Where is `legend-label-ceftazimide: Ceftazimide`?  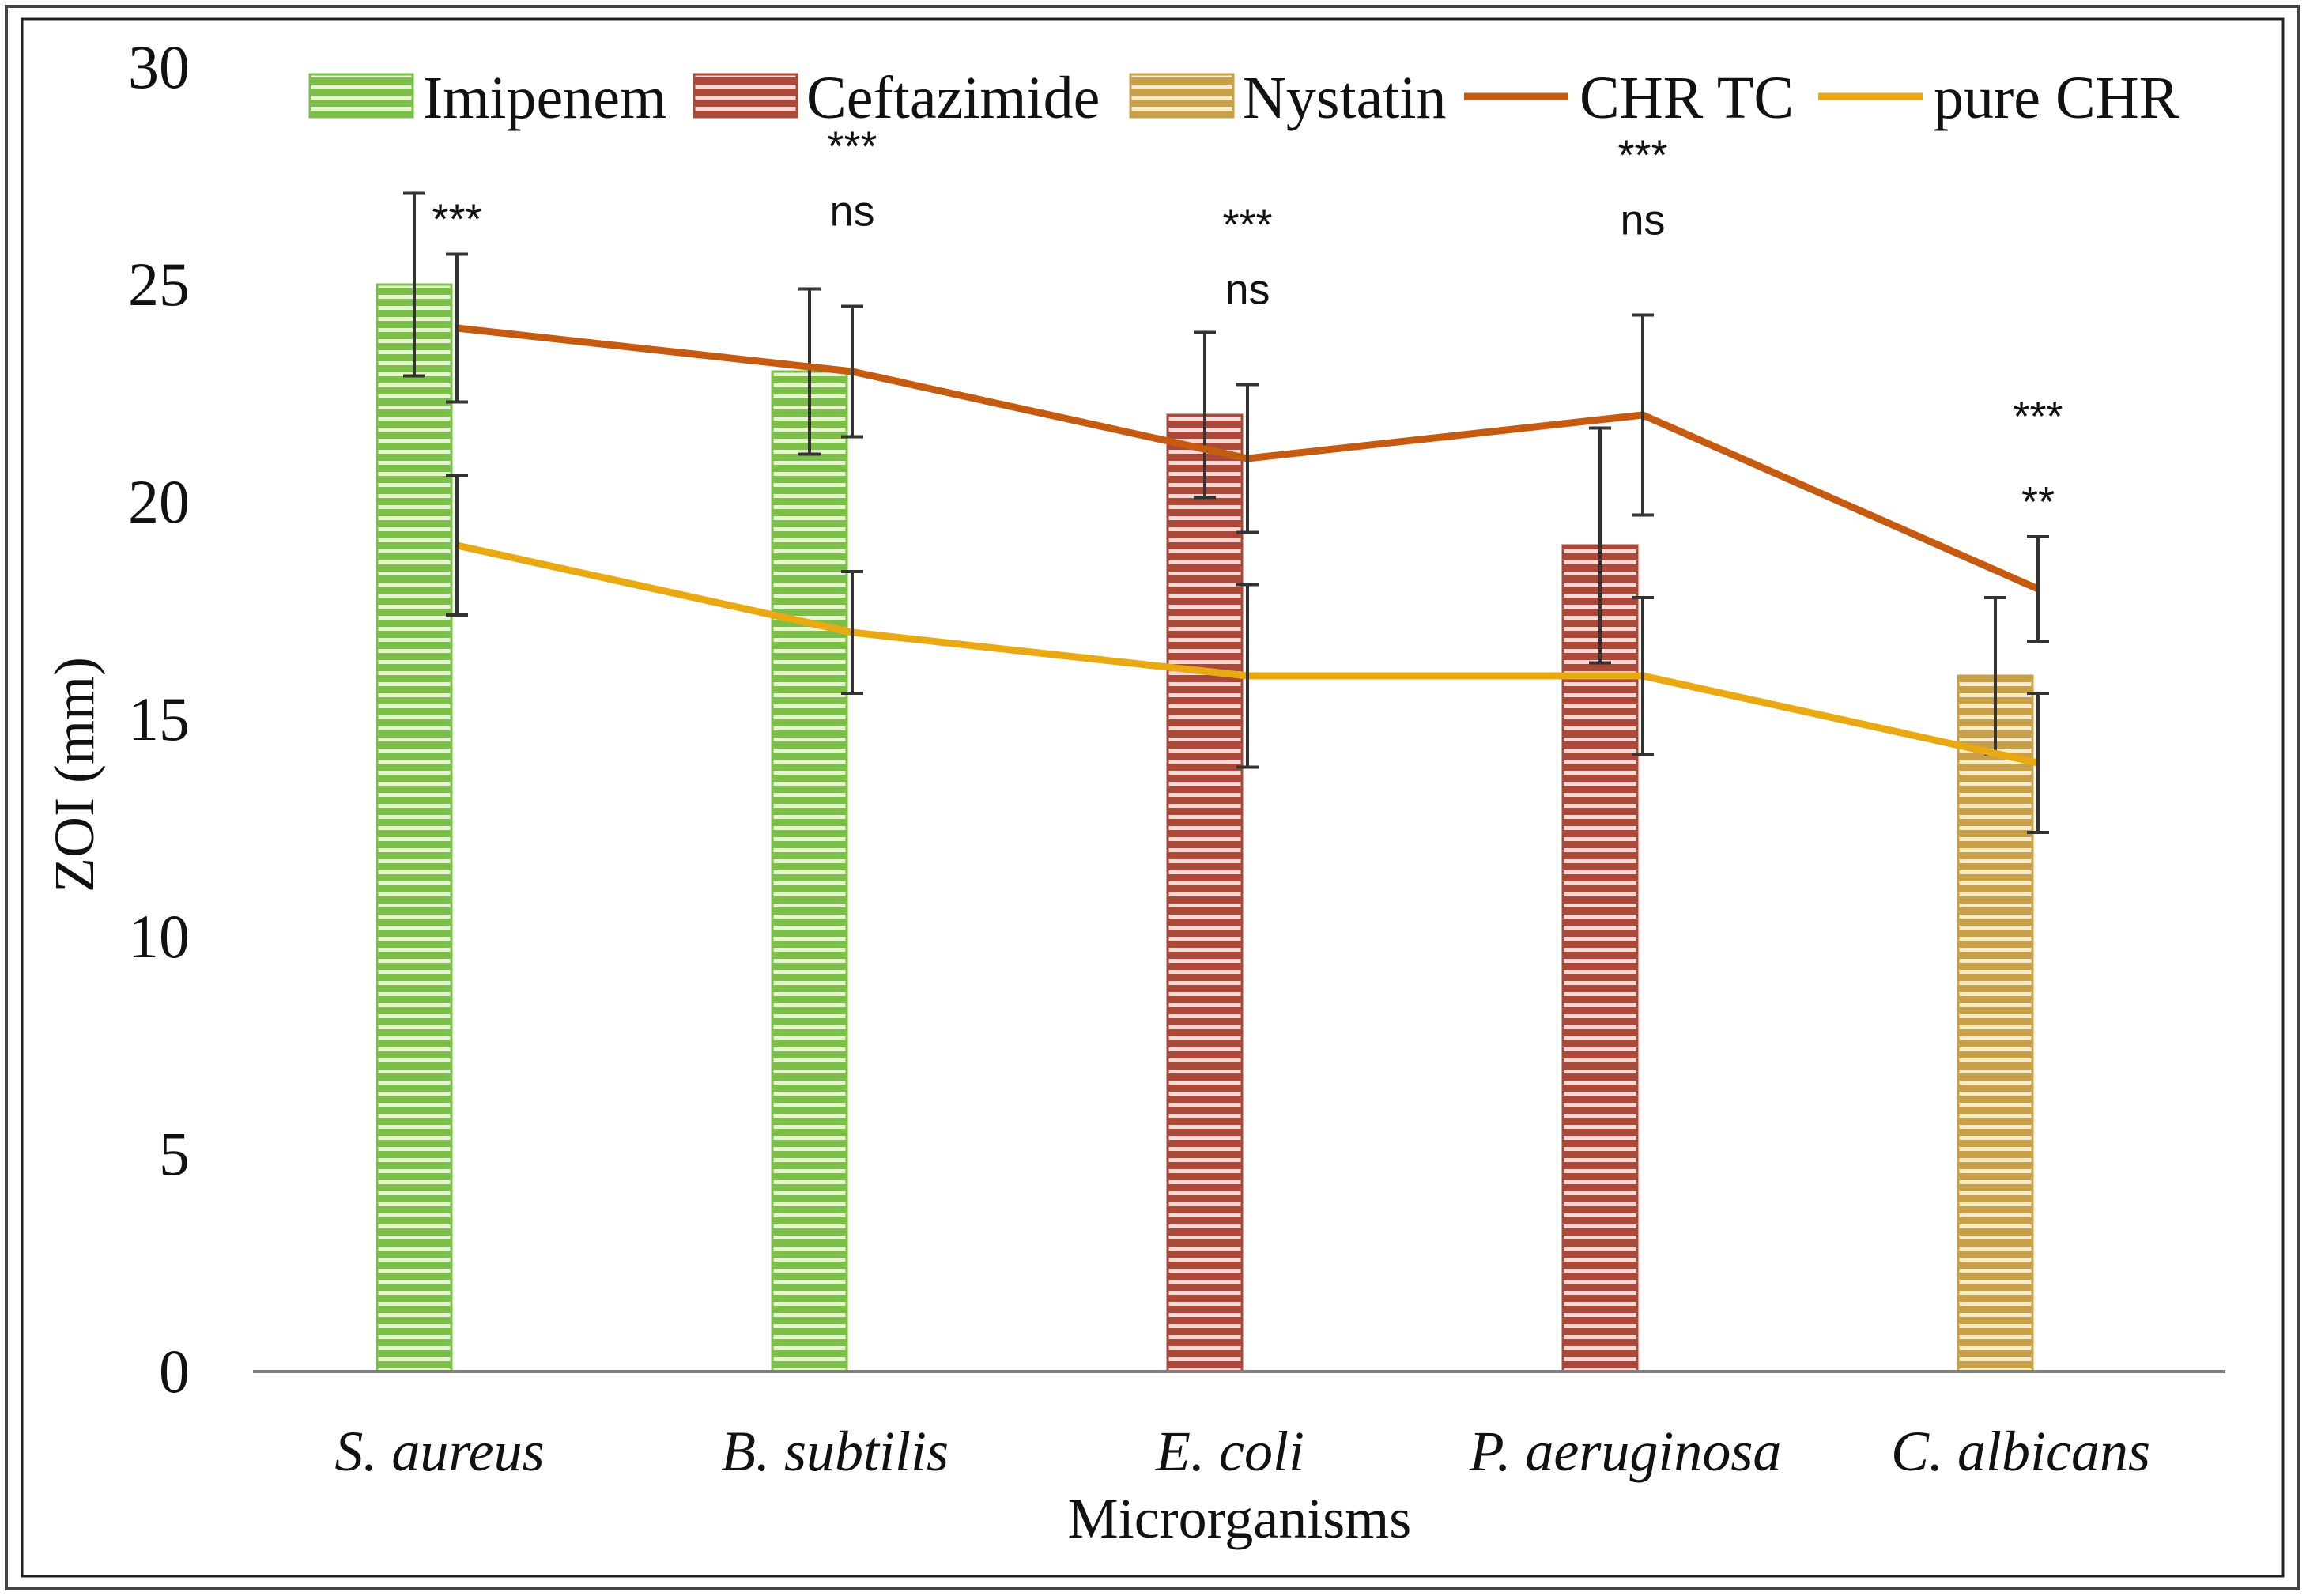 legend-label-ceftazimide: Ceftazimide is located at coordinates (953, 98).